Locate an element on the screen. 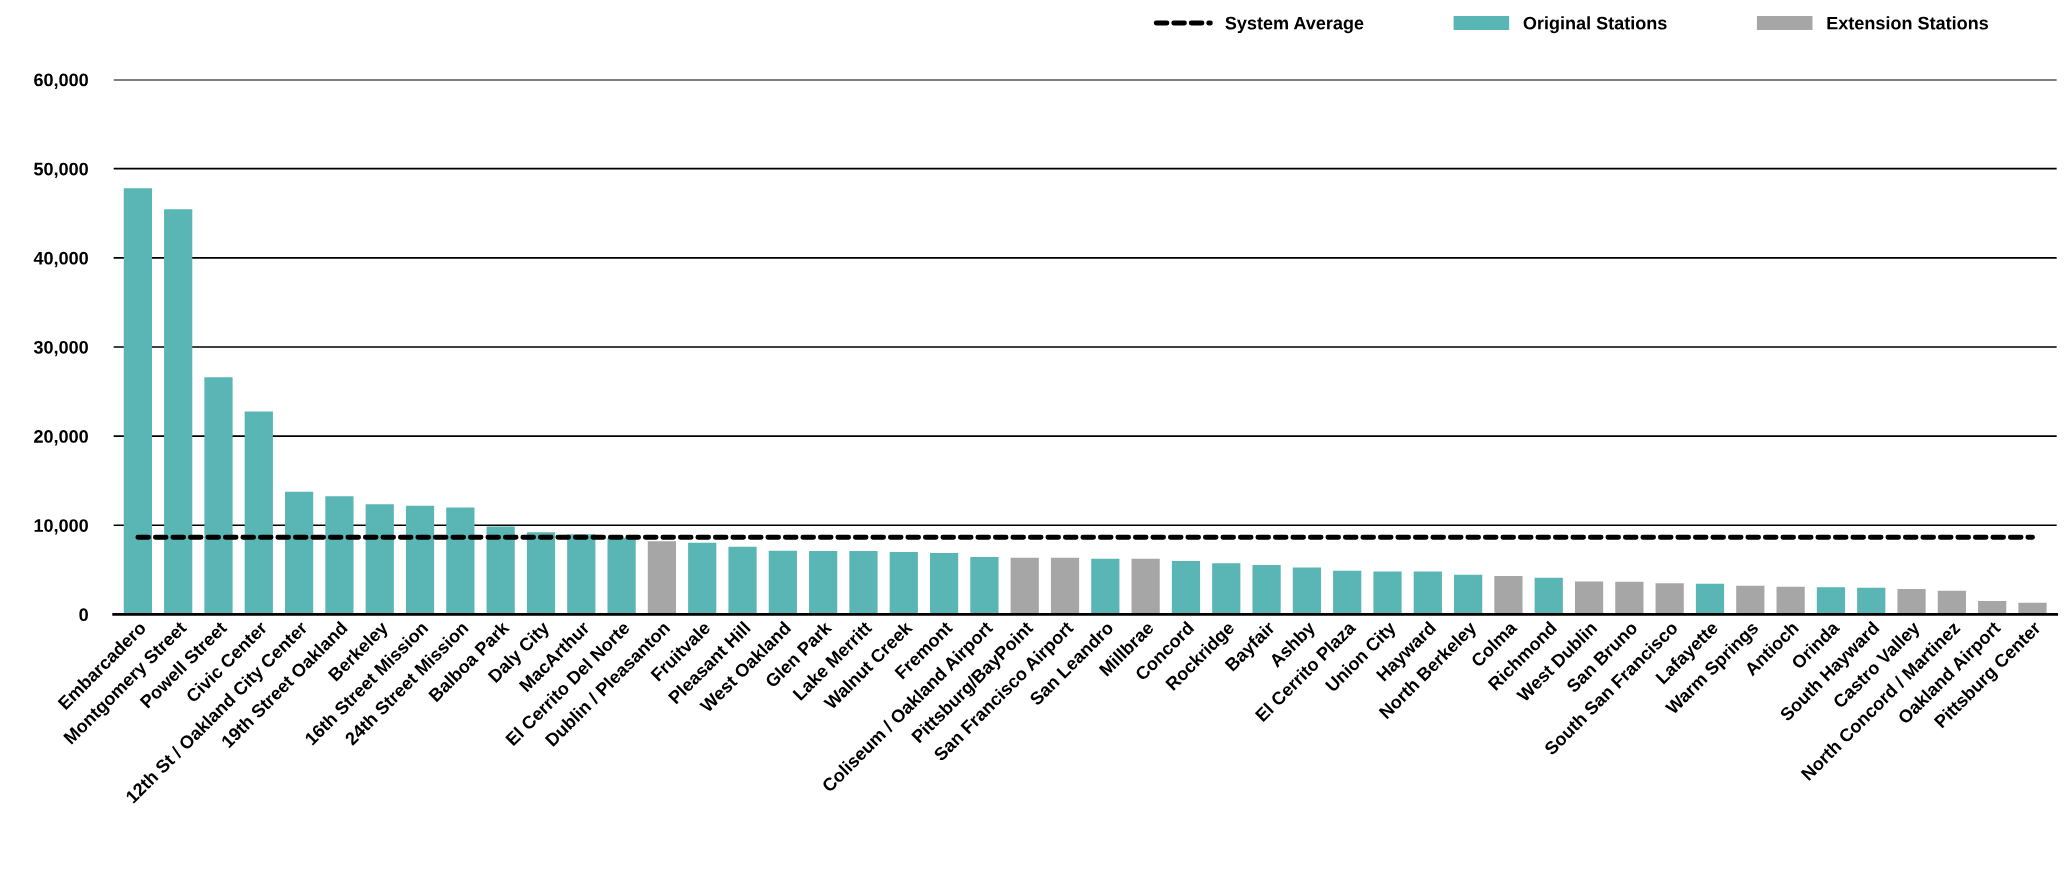 The image size is (2067, 884). y-tick-label: 0 is located at coordinates (83, 615).